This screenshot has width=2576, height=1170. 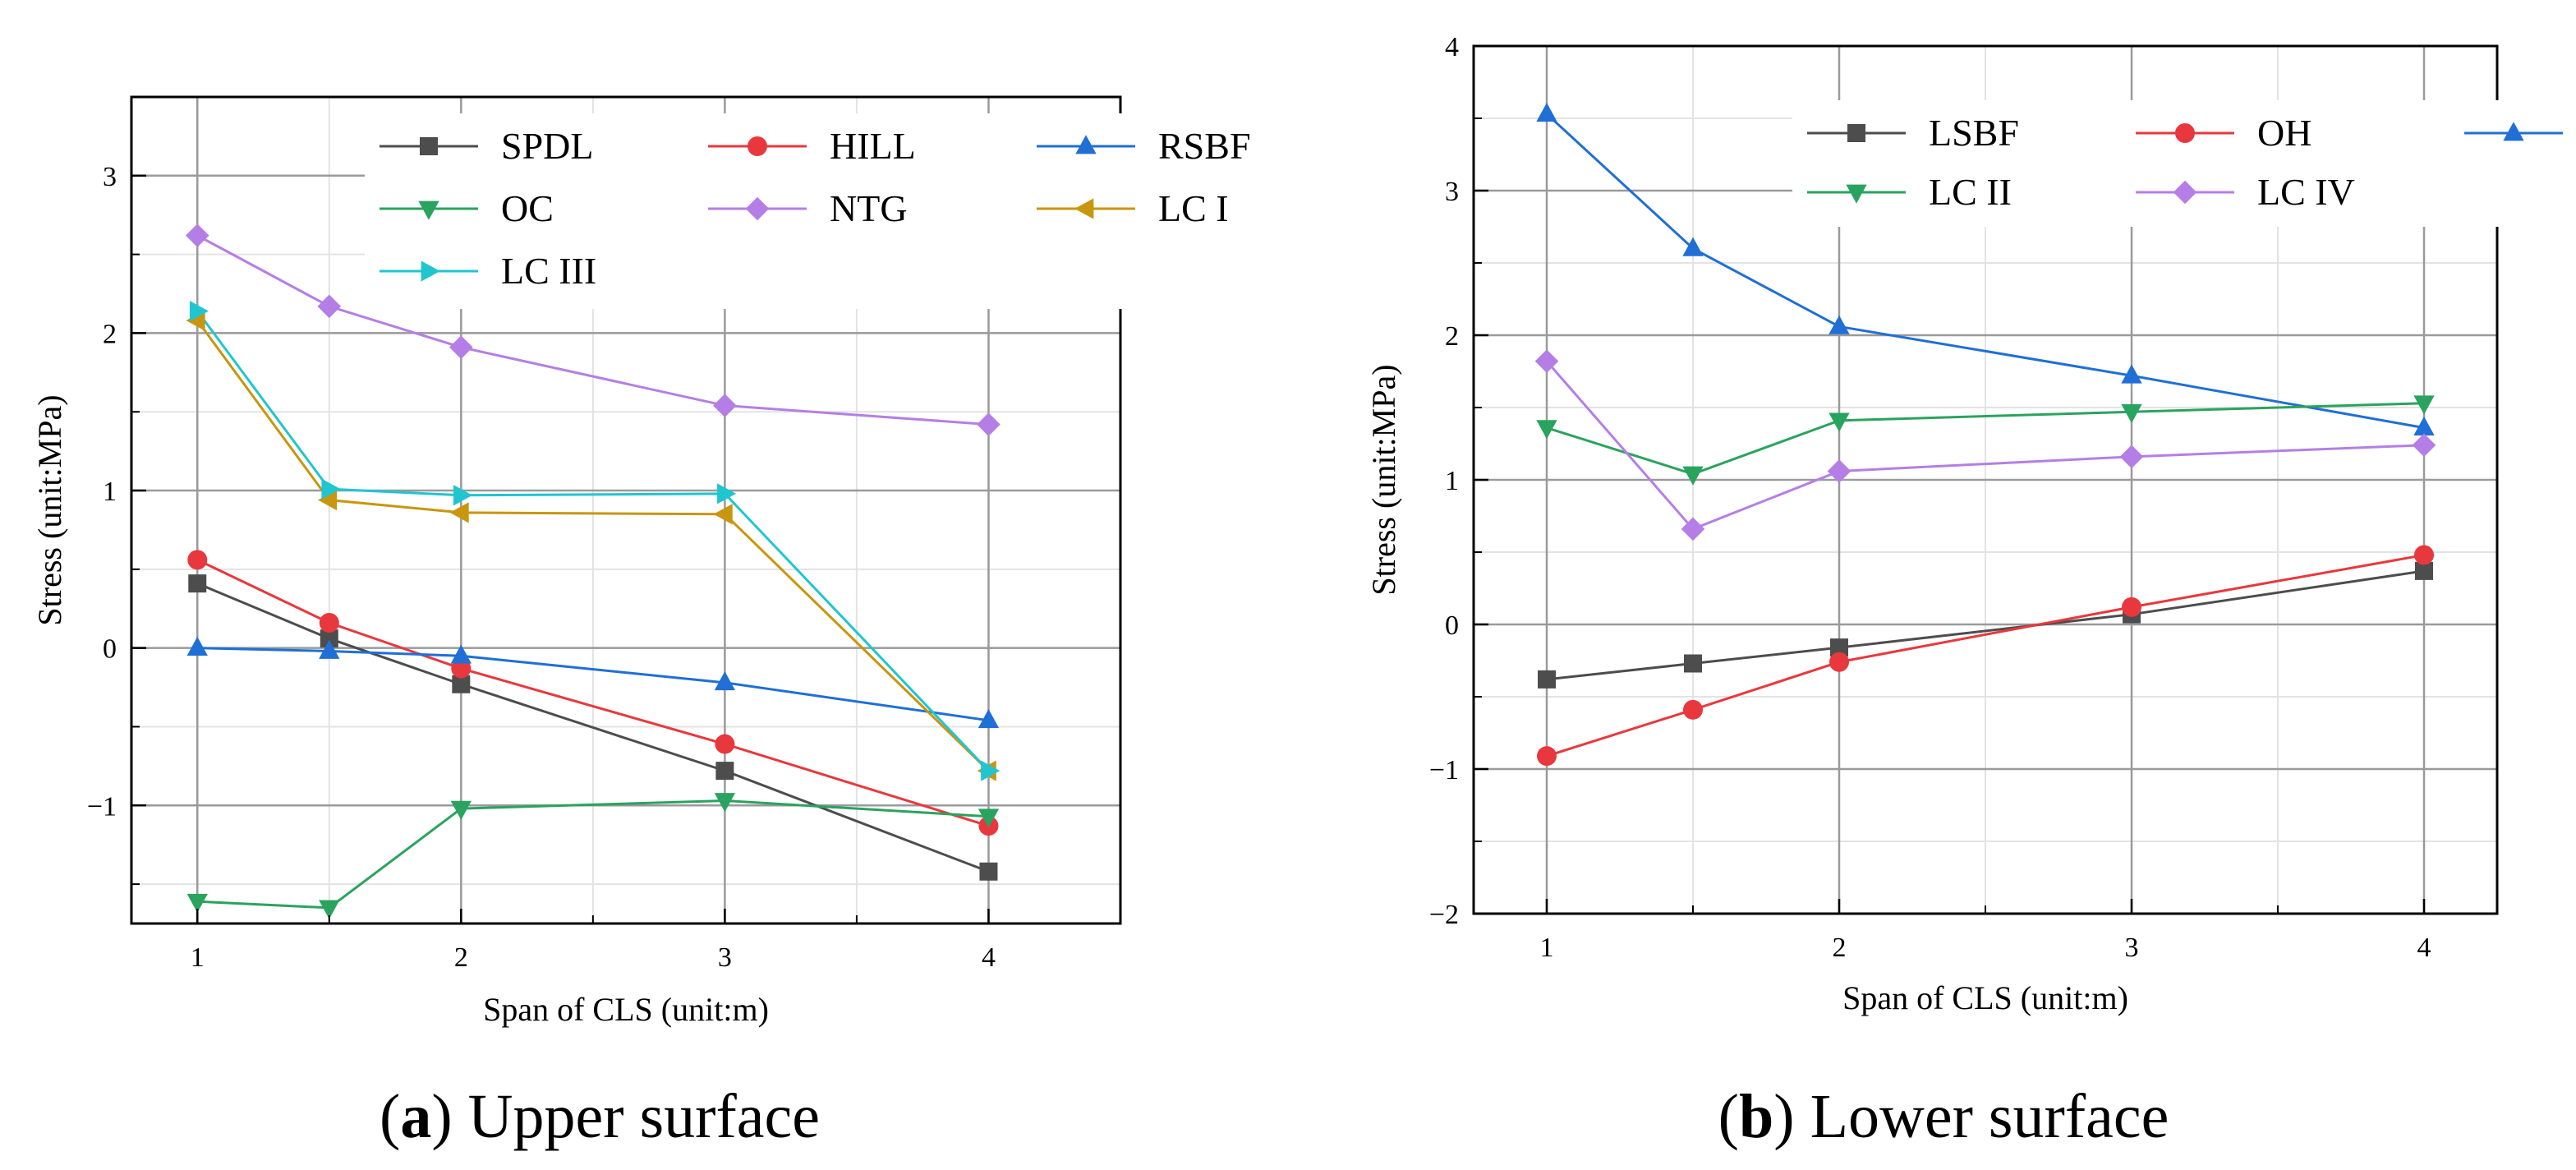 What do you see at coordinates (757, 208) in the screenshot?
I see `legend-marker-ntg` at bounding box center [757, 208].